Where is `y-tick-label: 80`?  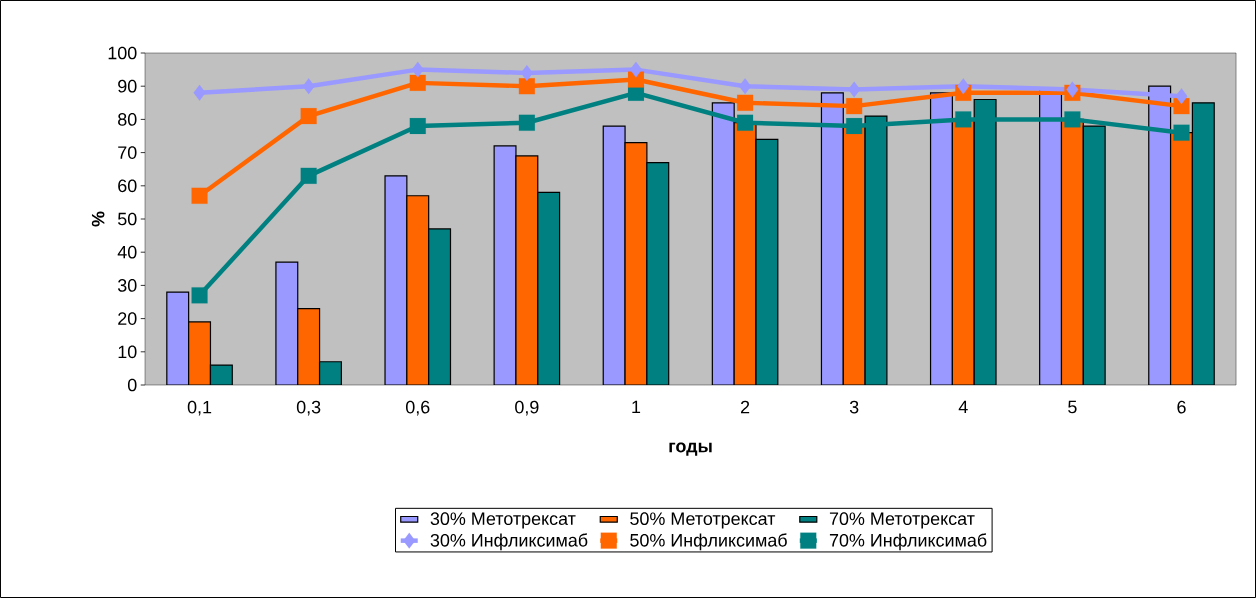
y-tick-label: 80 is located at coordinates (127, 119).